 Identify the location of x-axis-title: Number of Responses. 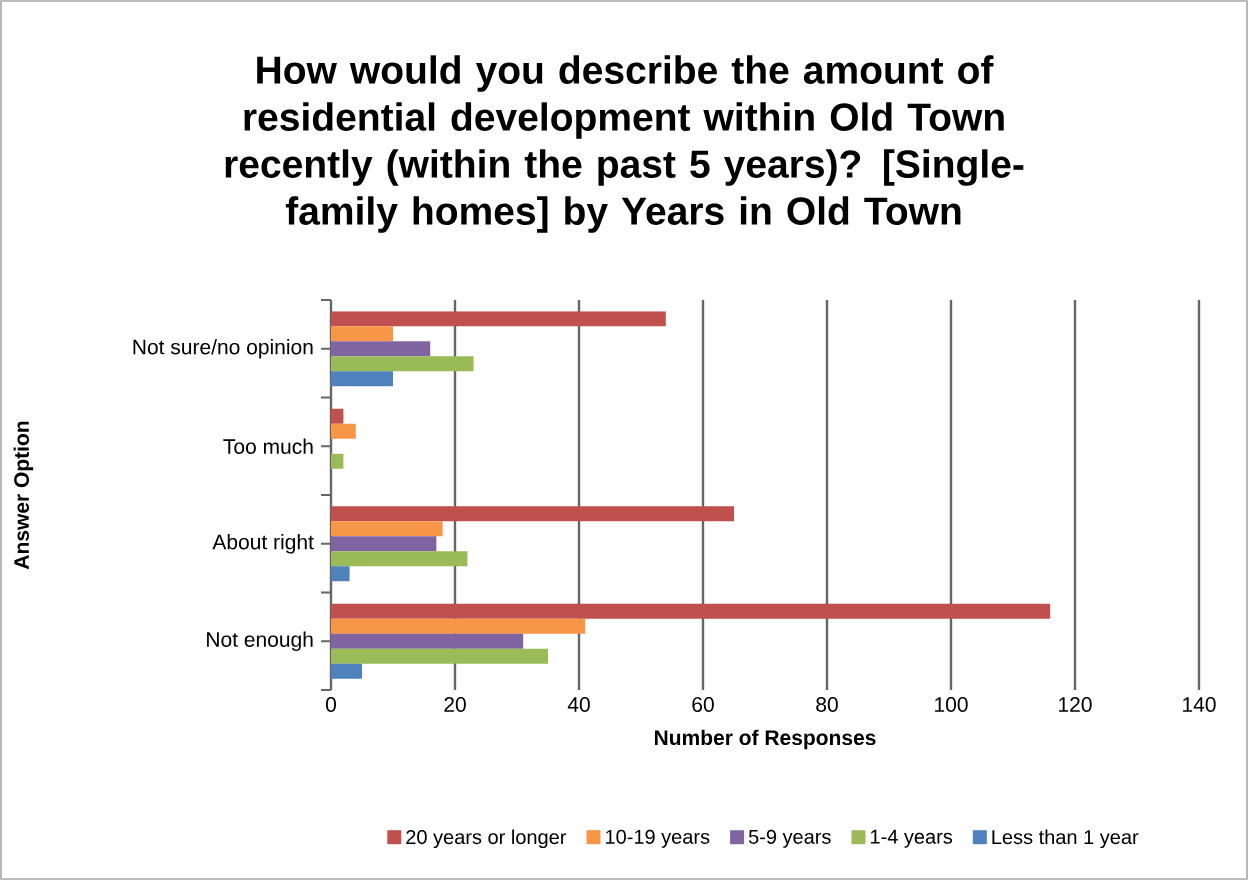
(765, 739).